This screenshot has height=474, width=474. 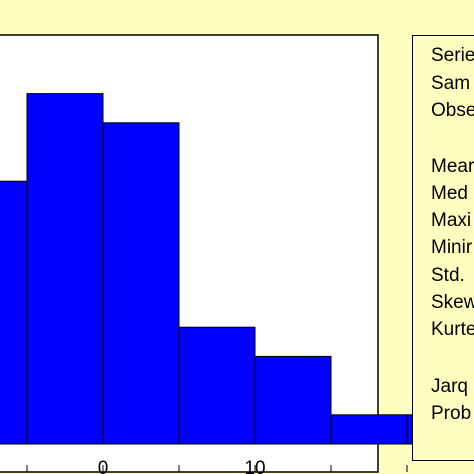 I want to click on stat-label-probability: Prob, so click(x=451, y=413).